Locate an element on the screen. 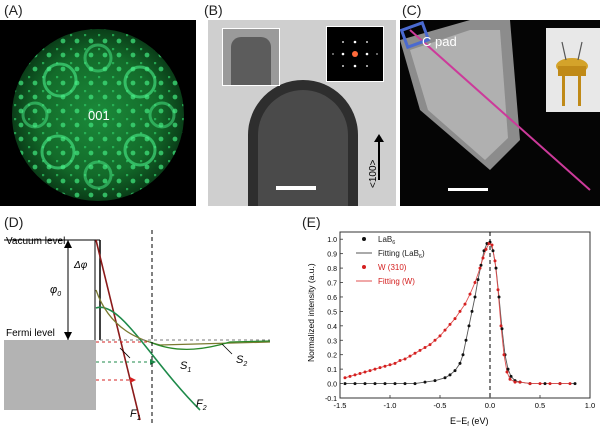  panel-c-image: C pad is located at coordinates (500, 113).